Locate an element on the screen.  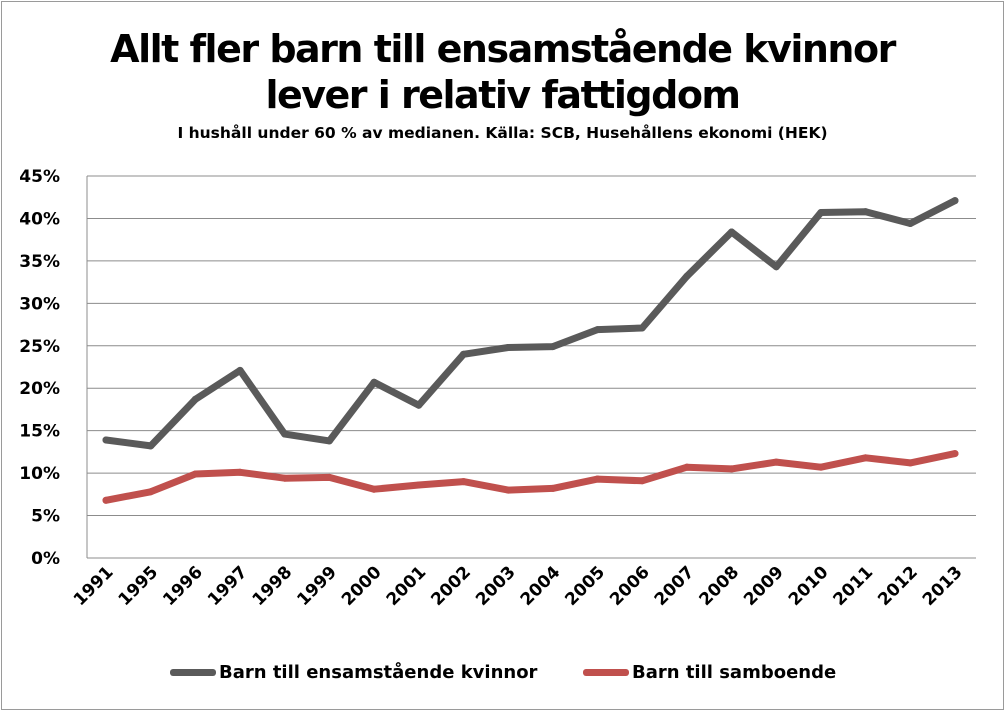
x-tick-label: 2004 is located at coordinates (541, 586).